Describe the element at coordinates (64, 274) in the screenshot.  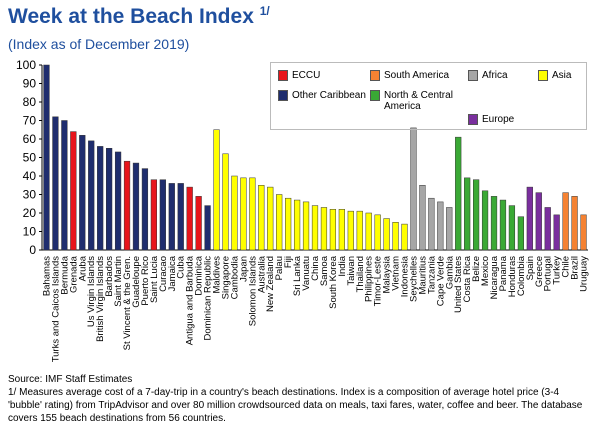
I see `x-tick-label: Bermuda` at that location.